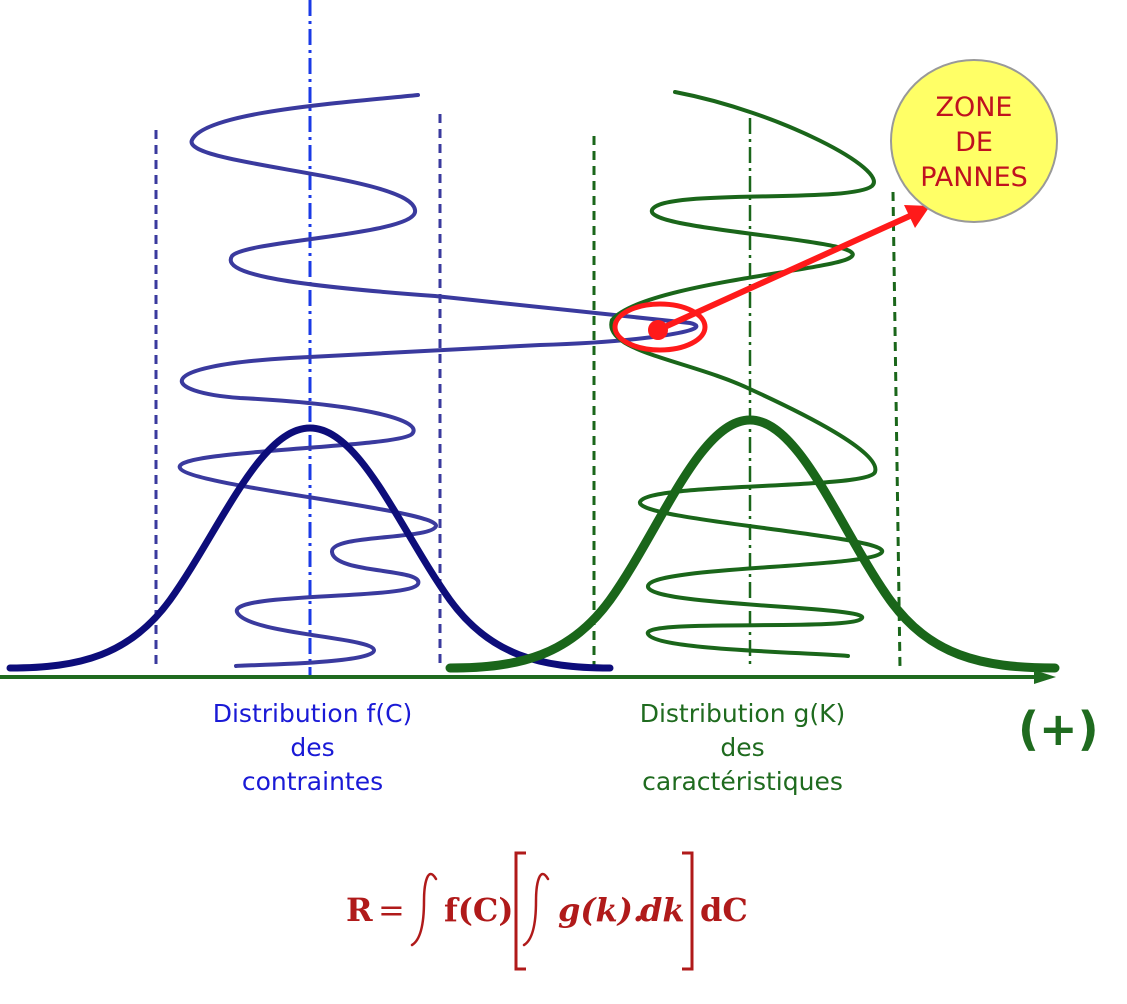 This screenshot has width=1127, height=1004. What do you see at coordinates (1045, 677) in the screenshot?
I see `x-axis-arrowhead` at bounding box center [1045, 677].